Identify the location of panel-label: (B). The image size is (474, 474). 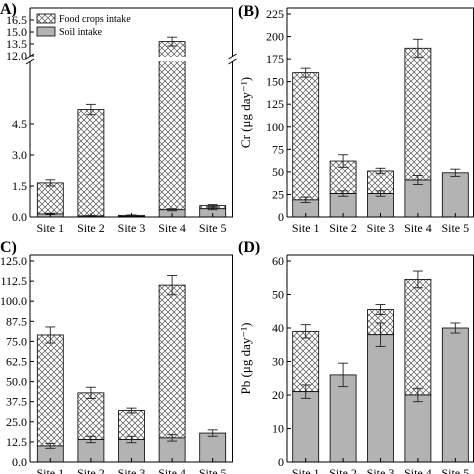
(248, 11).